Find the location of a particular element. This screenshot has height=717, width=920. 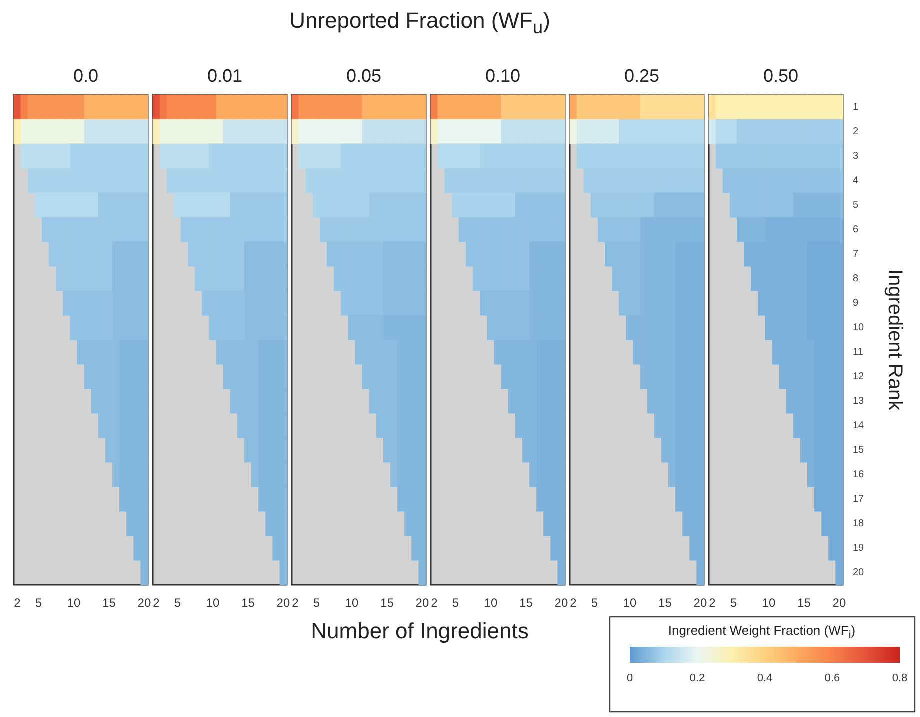

chart-title: Unreported Fraction (WF$_{u}$) is located at coordinates (420, 23).